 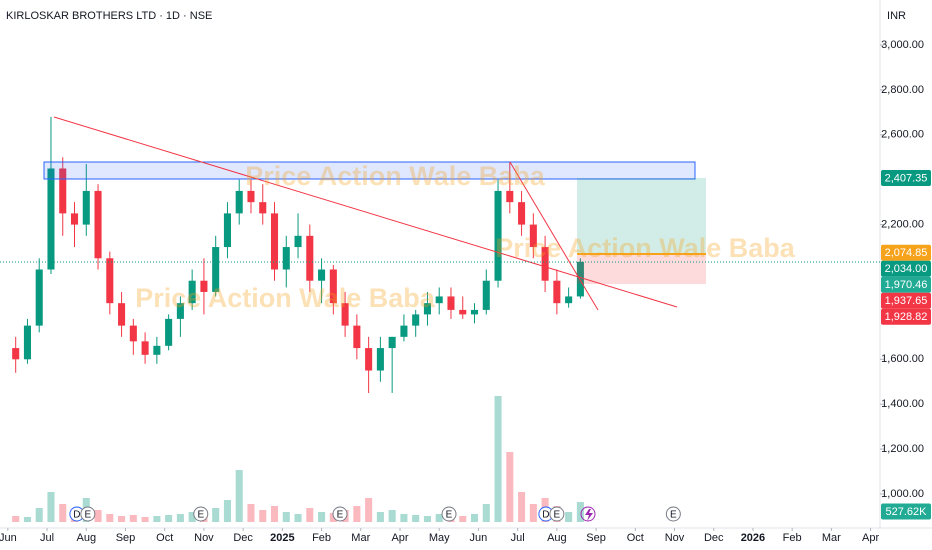 I want to click on dividend-icon, so click(x=589, y=515).